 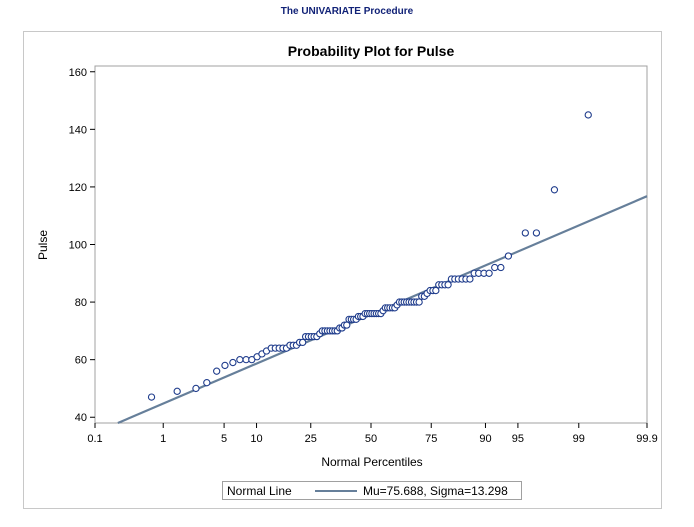 What do you see at coordinates (371, 462) in the screenshot?
I see `x-axis-label: Normal Percentiles` at bounding box center [371, 462].